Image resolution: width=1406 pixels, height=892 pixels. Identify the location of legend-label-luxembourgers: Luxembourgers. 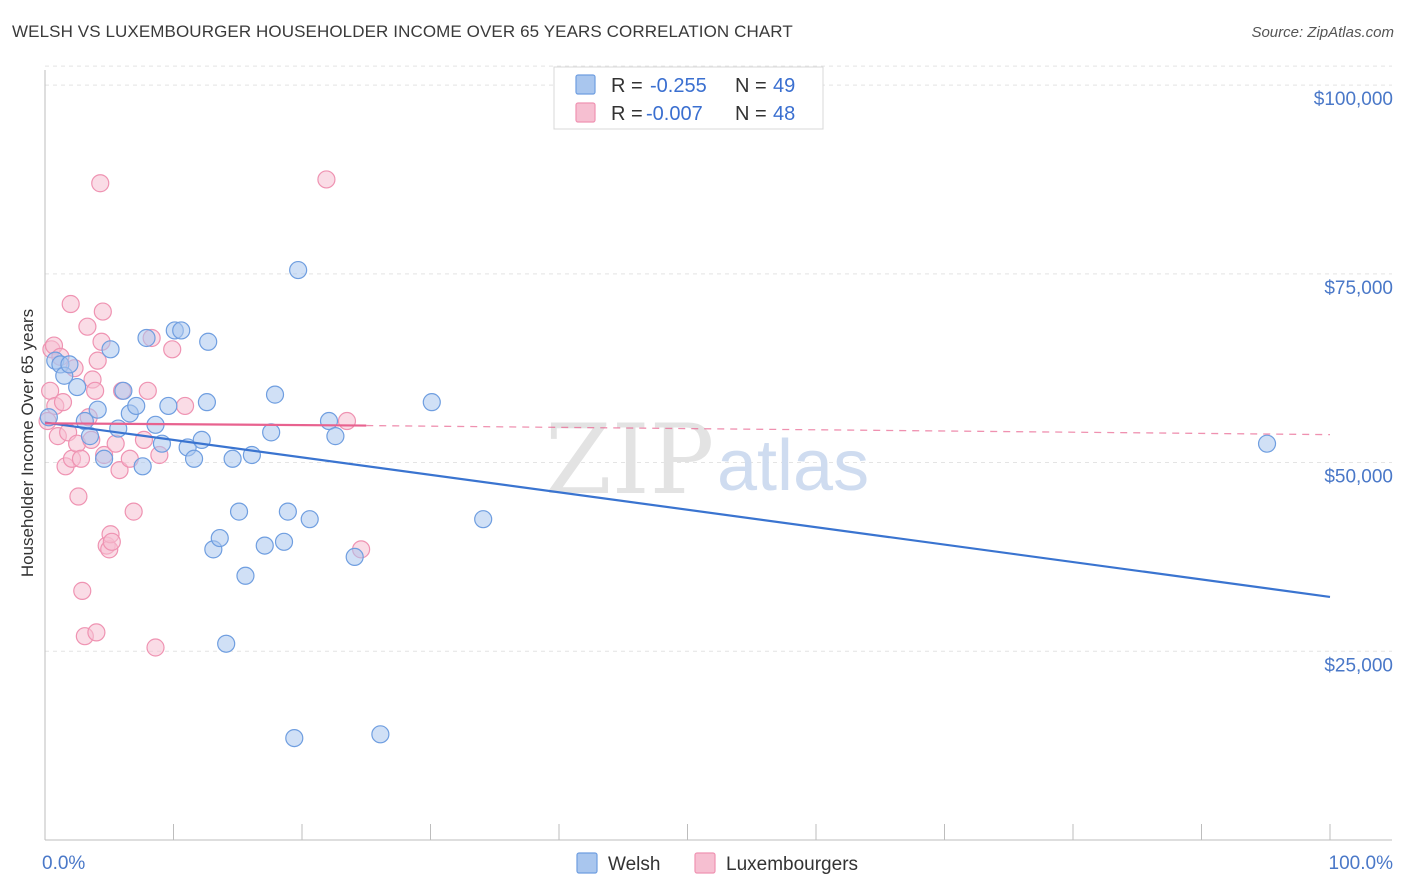
(792, 864).